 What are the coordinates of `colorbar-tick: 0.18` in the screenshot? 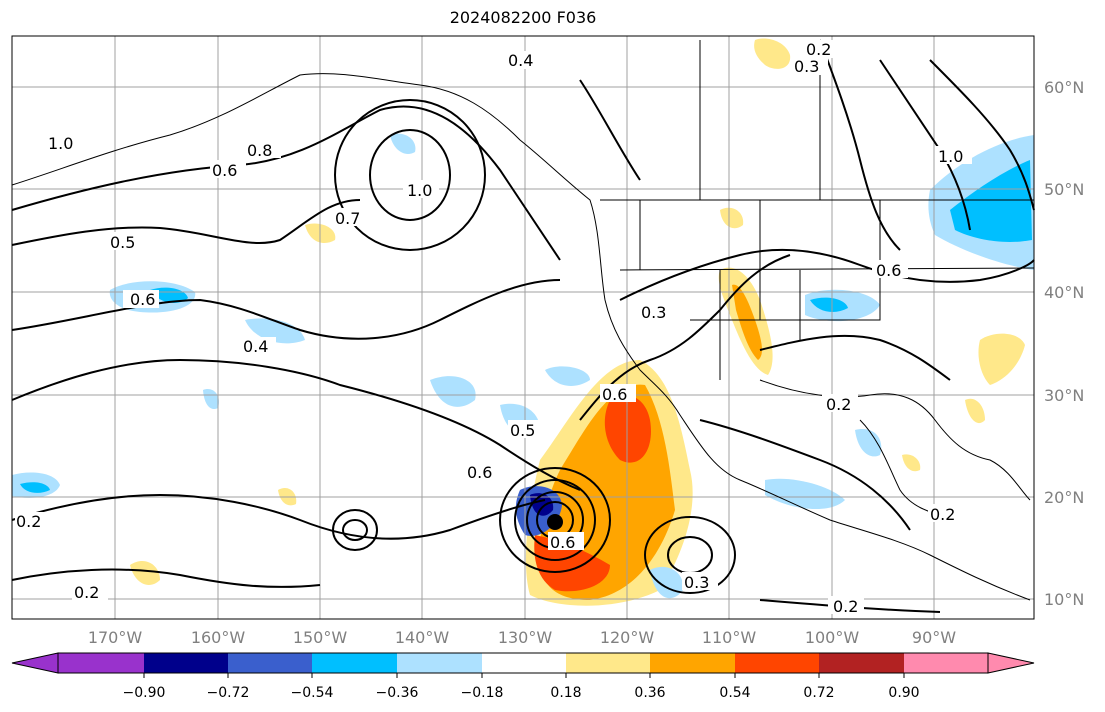 It's located at (565, 693).